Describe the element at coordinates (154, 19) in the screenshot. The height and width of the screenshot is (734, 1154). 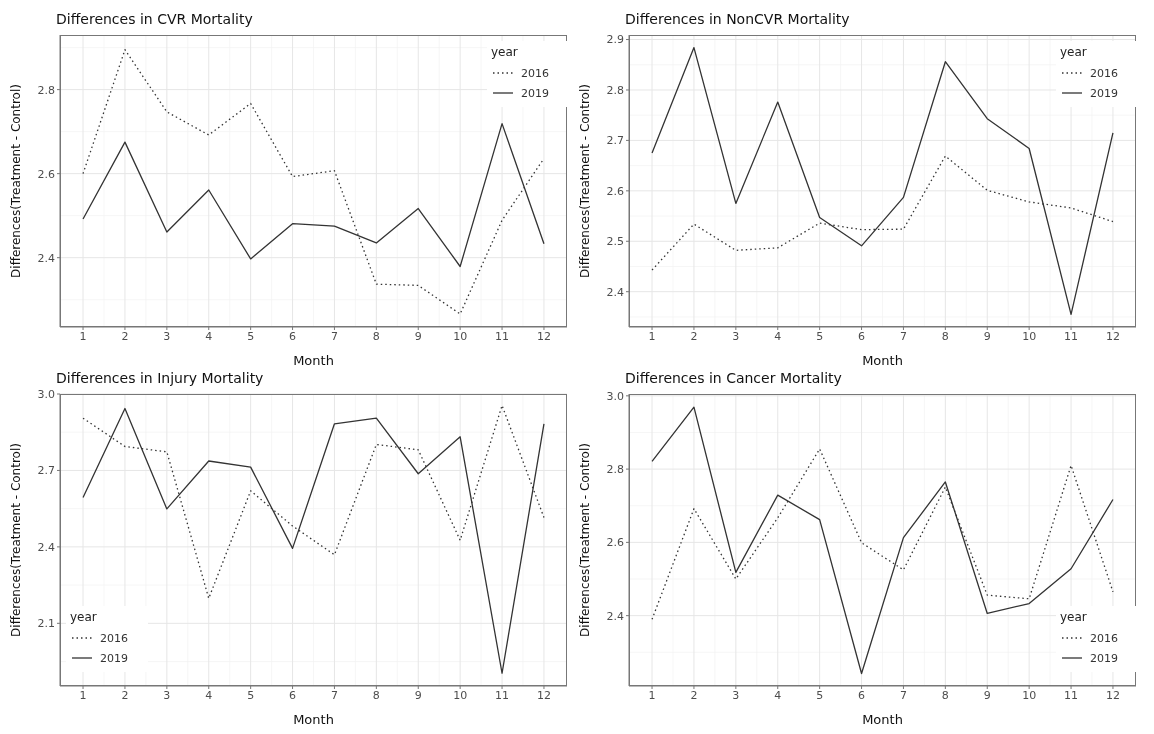
I see `chart-title: Differences in CVR Mortality` at that location.